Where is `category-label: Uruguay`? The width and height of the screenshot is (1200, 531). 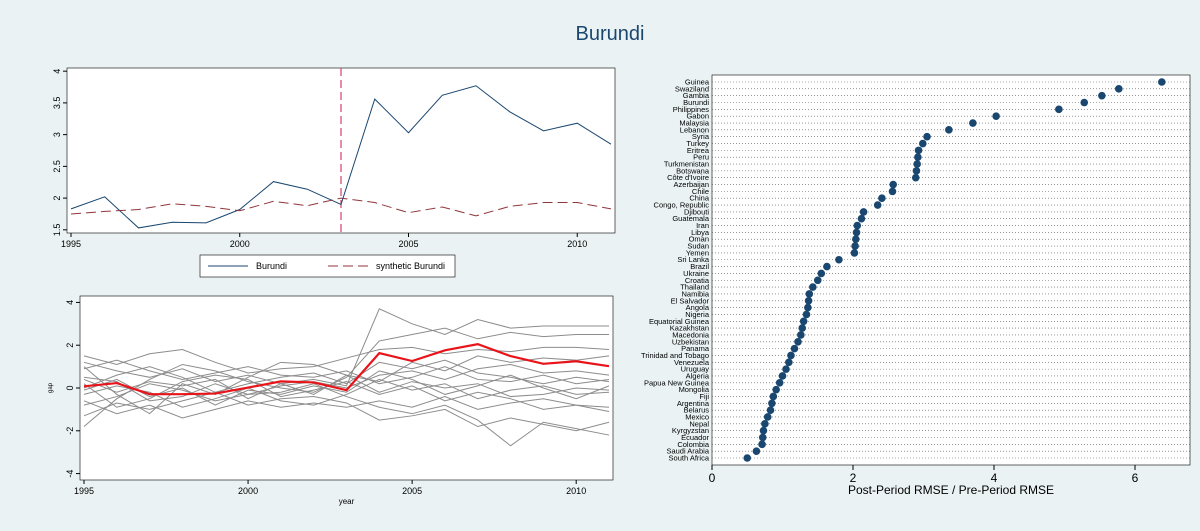
category-label: Uruguay is located at coordinates (695, 369).